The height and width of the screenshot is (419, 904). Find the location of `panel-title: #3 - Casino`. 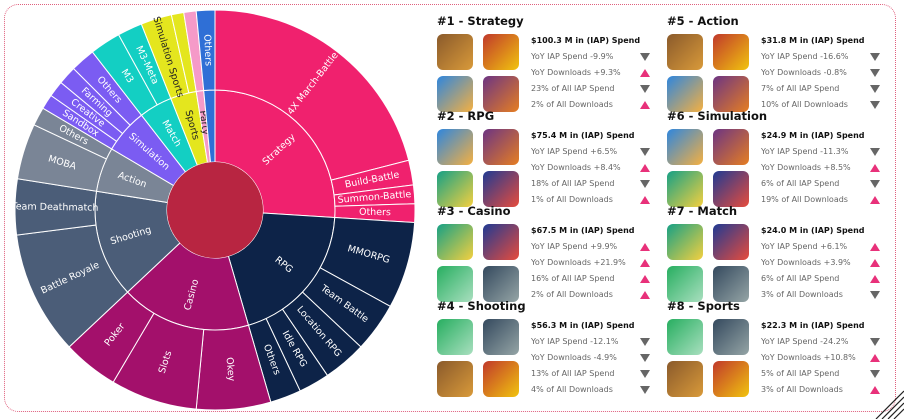

panel-title: #3 - Casino is located at coordinates (474, 211).